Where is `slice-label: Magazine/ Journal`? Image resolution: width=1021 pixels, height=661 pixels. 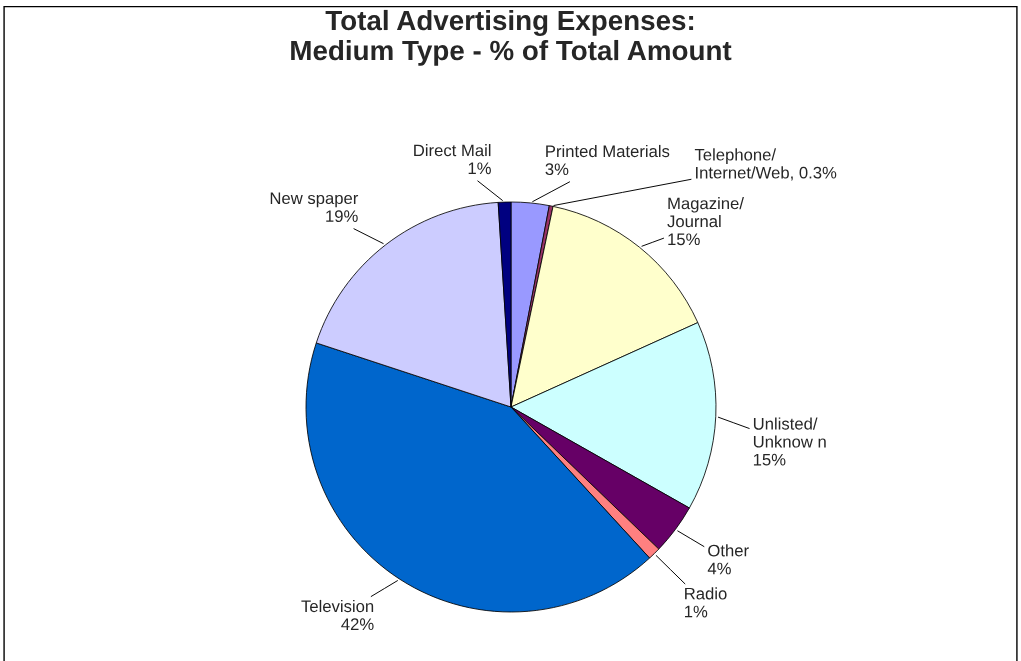
slice-label: Magazine/ Journal is located at coordinates (705, 212).